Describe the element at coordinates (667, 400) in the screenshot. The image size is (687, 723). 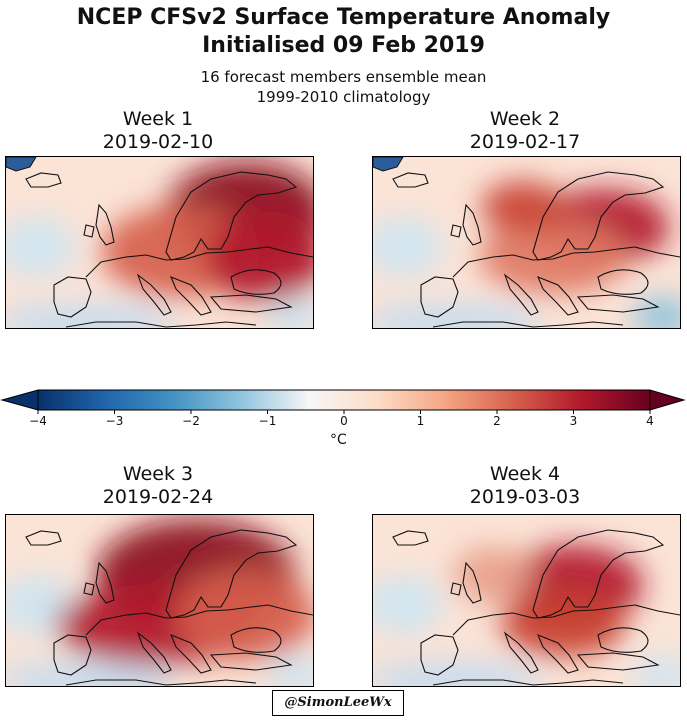
I see `colorbar-extend-max` at that location.